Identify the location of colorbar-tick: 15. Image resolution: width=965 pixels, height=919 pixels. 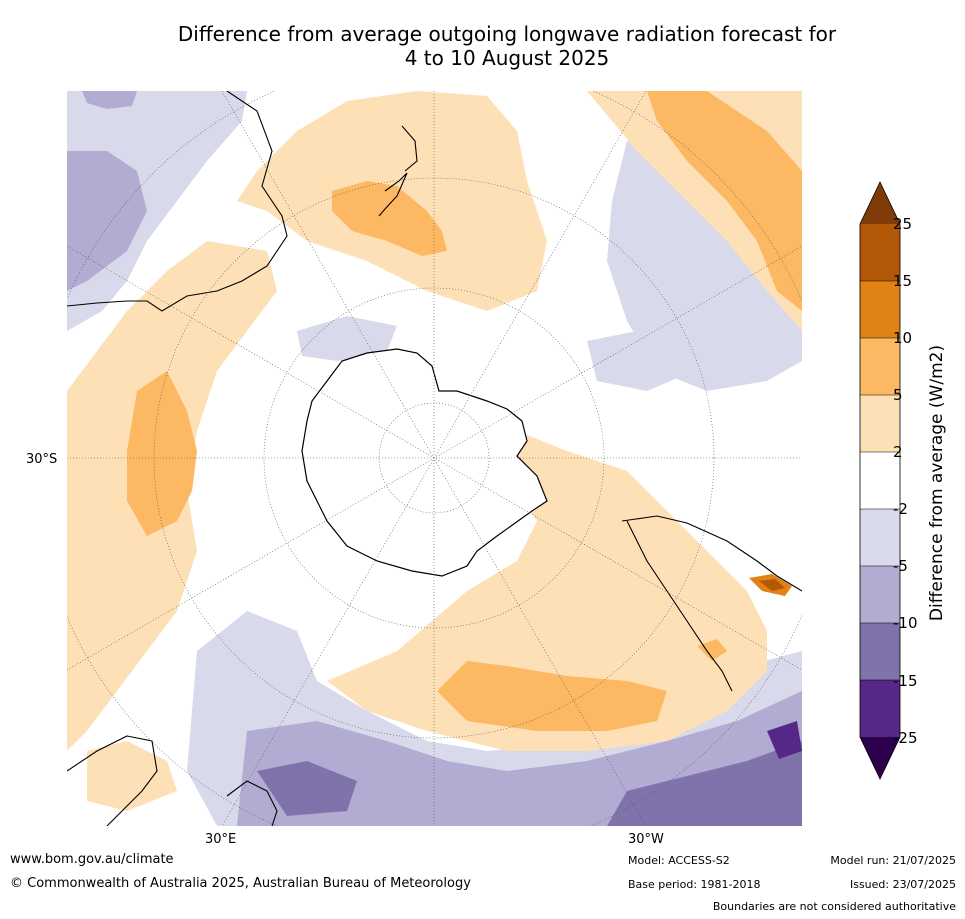
(903, 281).